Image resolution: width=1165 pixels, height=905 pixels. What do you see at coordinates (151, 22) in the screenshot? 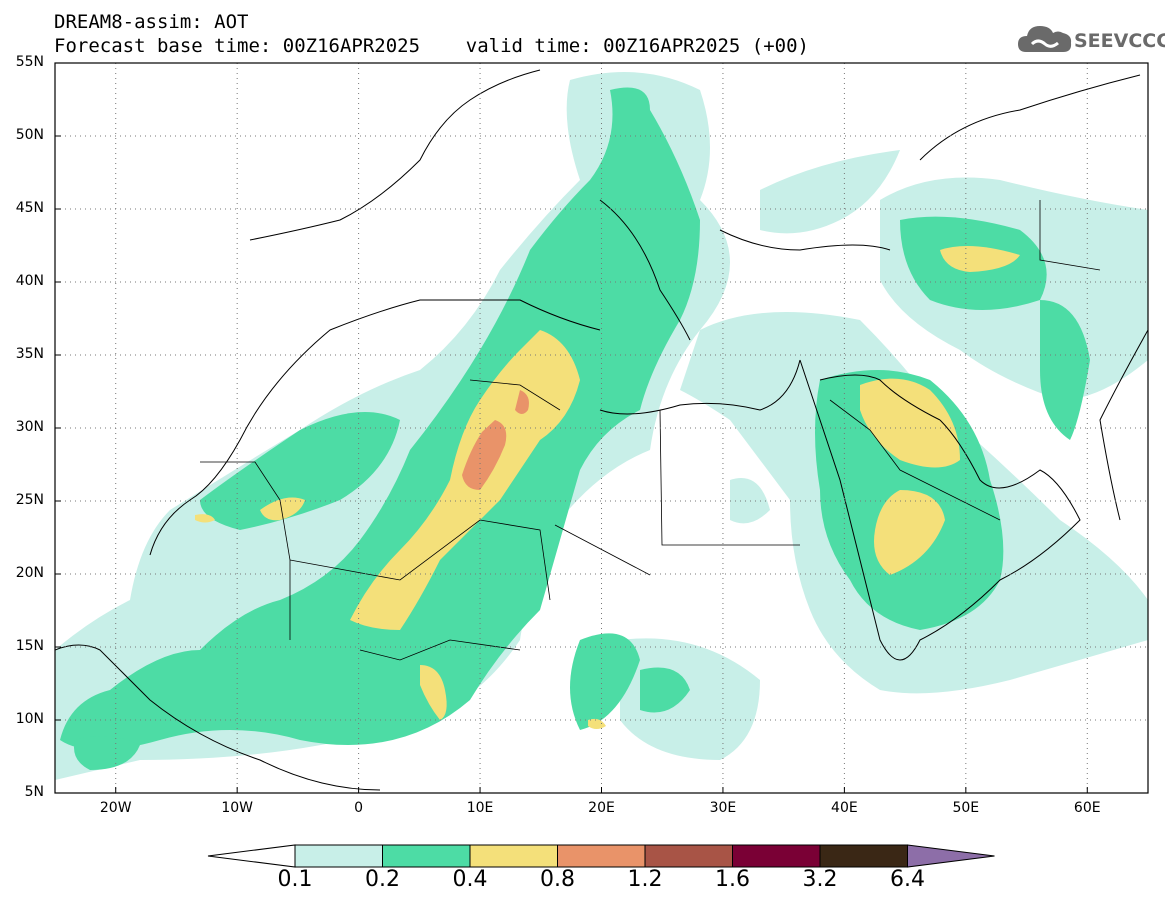
I see `map-title: DREAM8-assim: AOT` at bounding box center [151, 22].